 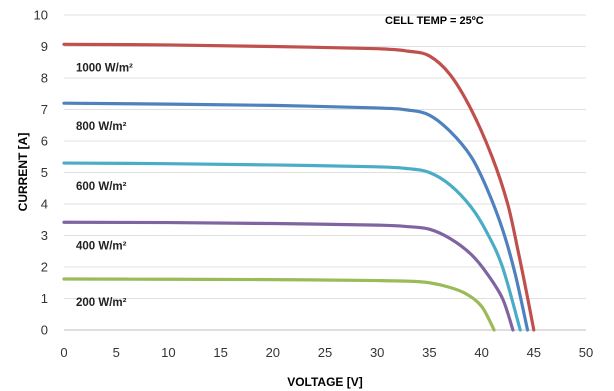 I want to click on series-label: 200 W/m², so click(x=101, y=303).